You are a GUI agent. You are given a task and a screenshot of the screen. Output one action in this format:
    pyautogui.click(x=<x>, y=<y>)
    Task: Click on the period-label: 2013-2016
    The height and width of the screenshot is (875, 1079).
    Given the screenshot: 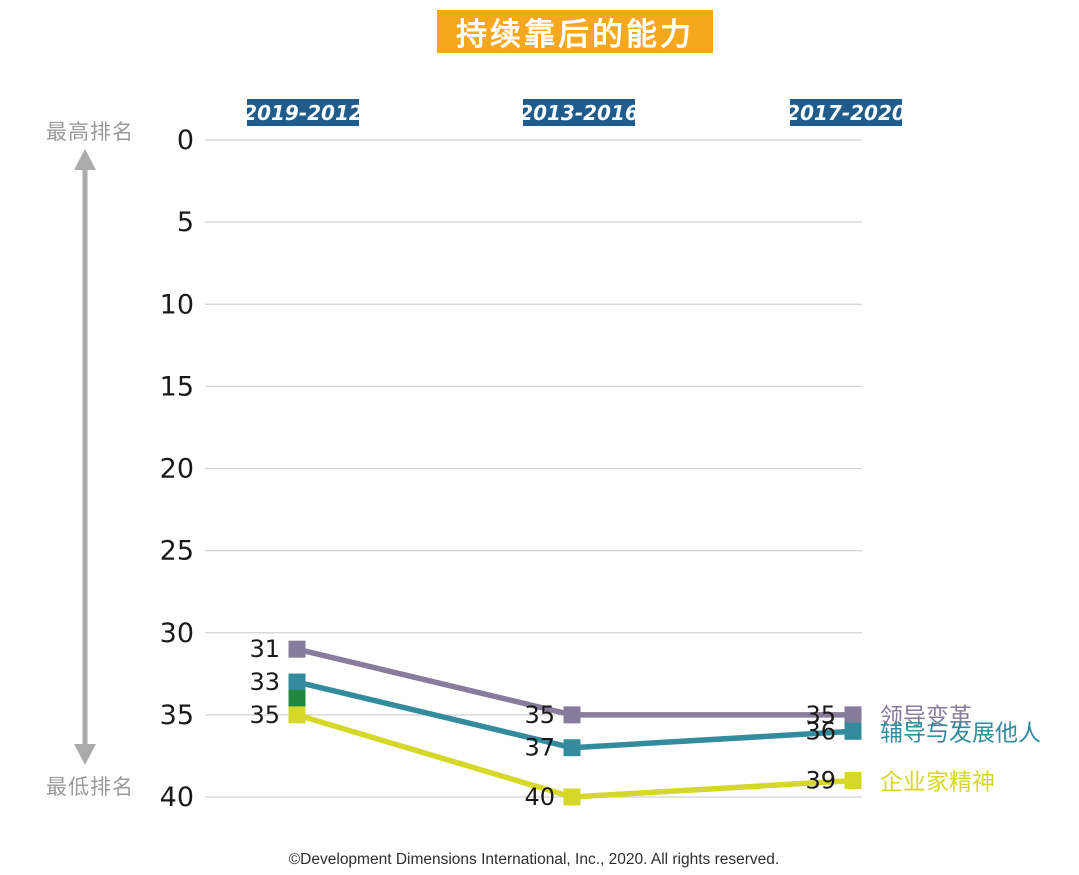 What is the action you would take?
    pyautogui.click(x=579, y=113)
    